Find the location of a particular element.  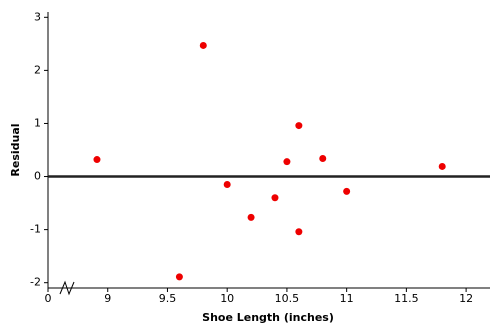

x-tick-label: 10 is located at coordinates (227, 298).